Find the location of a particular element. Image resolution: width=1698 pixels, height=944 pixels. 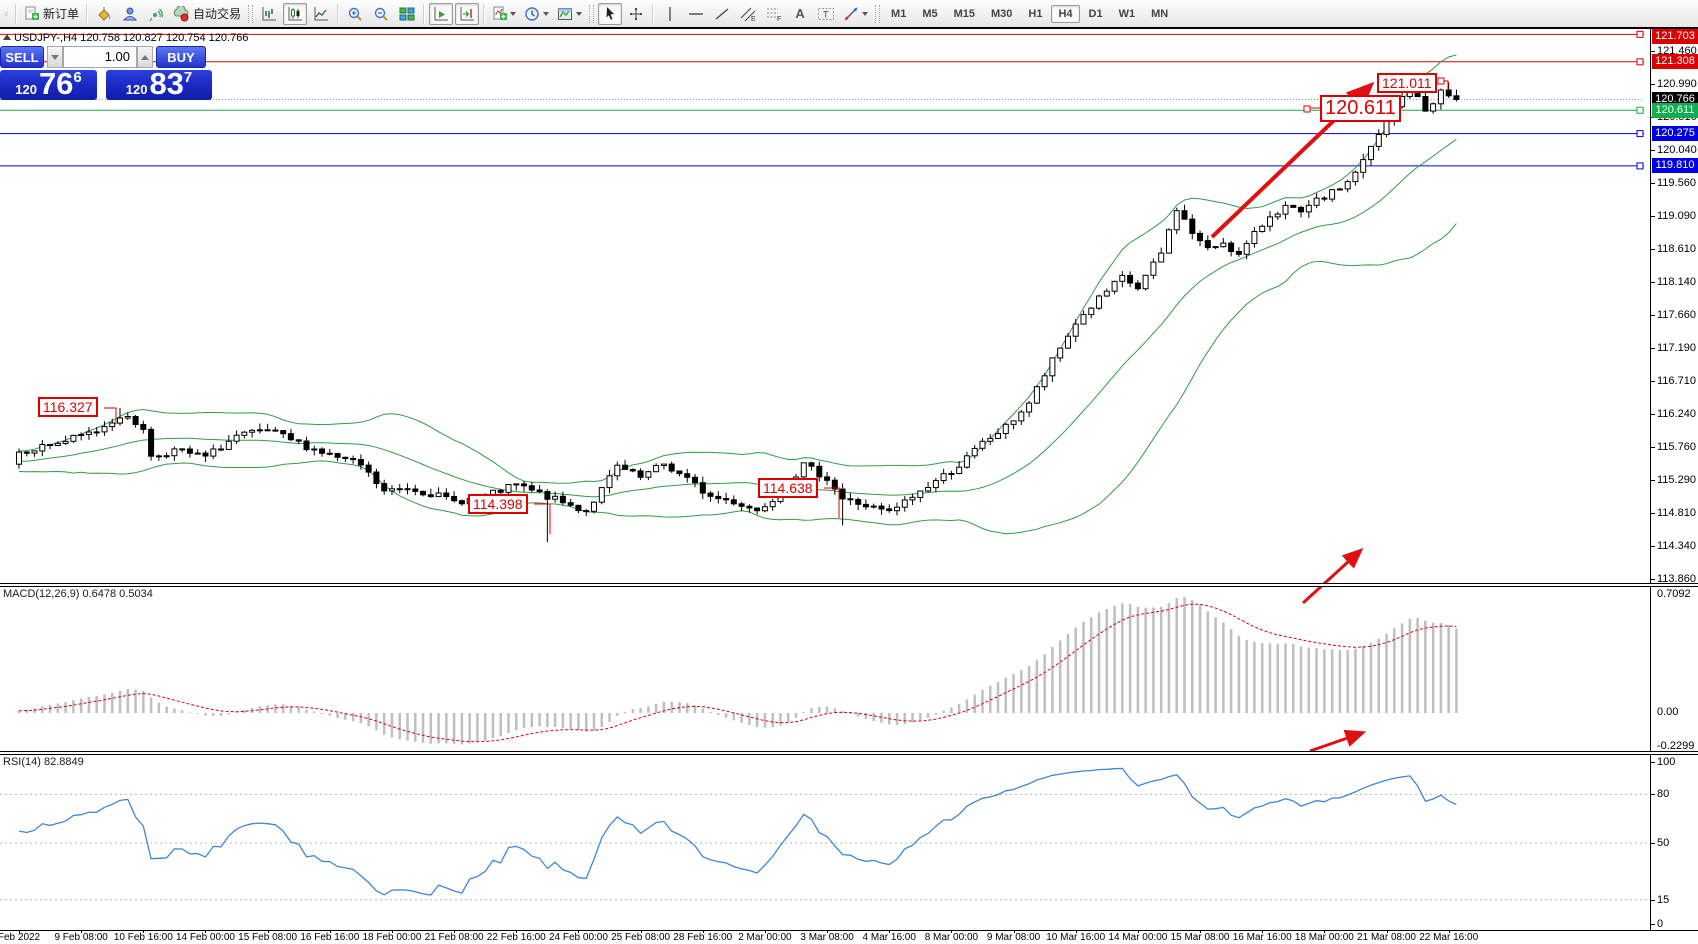

chart-shift-button is located at coordinates (467, 13).